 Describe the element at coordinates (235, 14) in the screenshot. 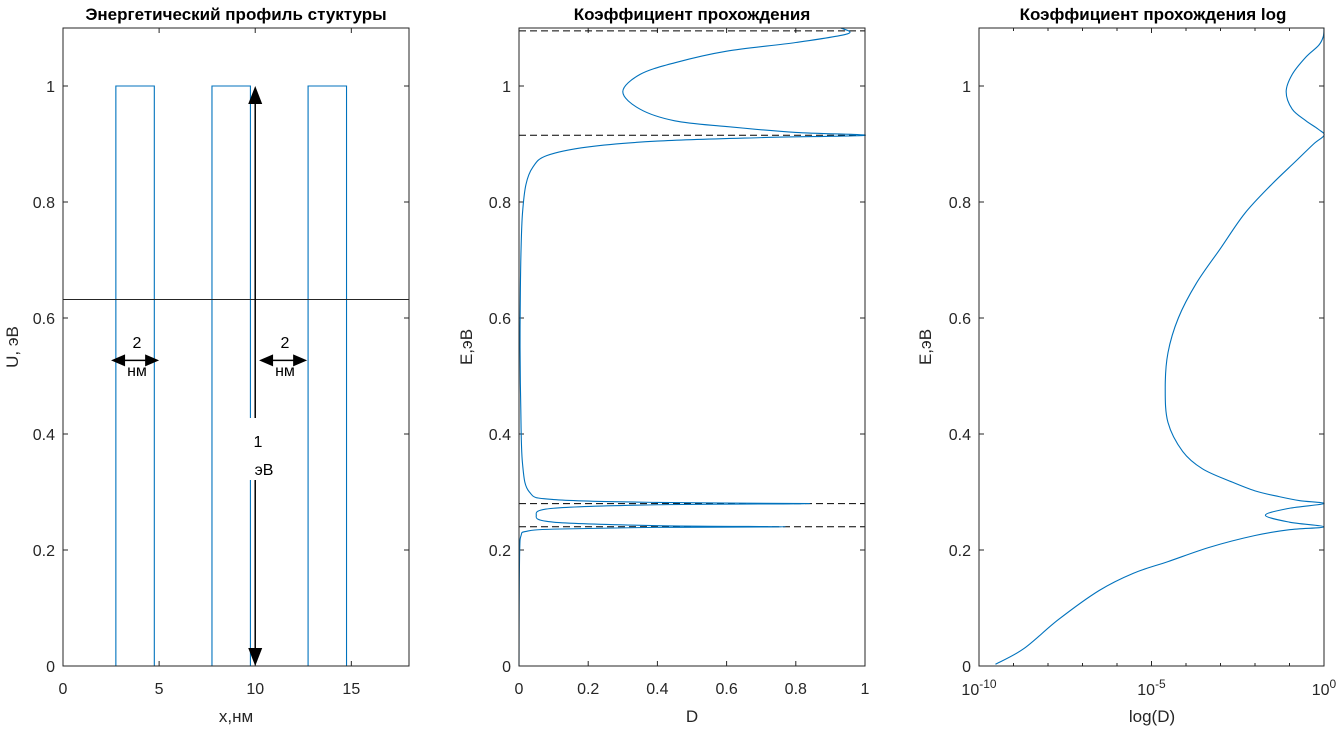

I see `subplot-1-title: Энергетический профиль стуктуры` at that location.